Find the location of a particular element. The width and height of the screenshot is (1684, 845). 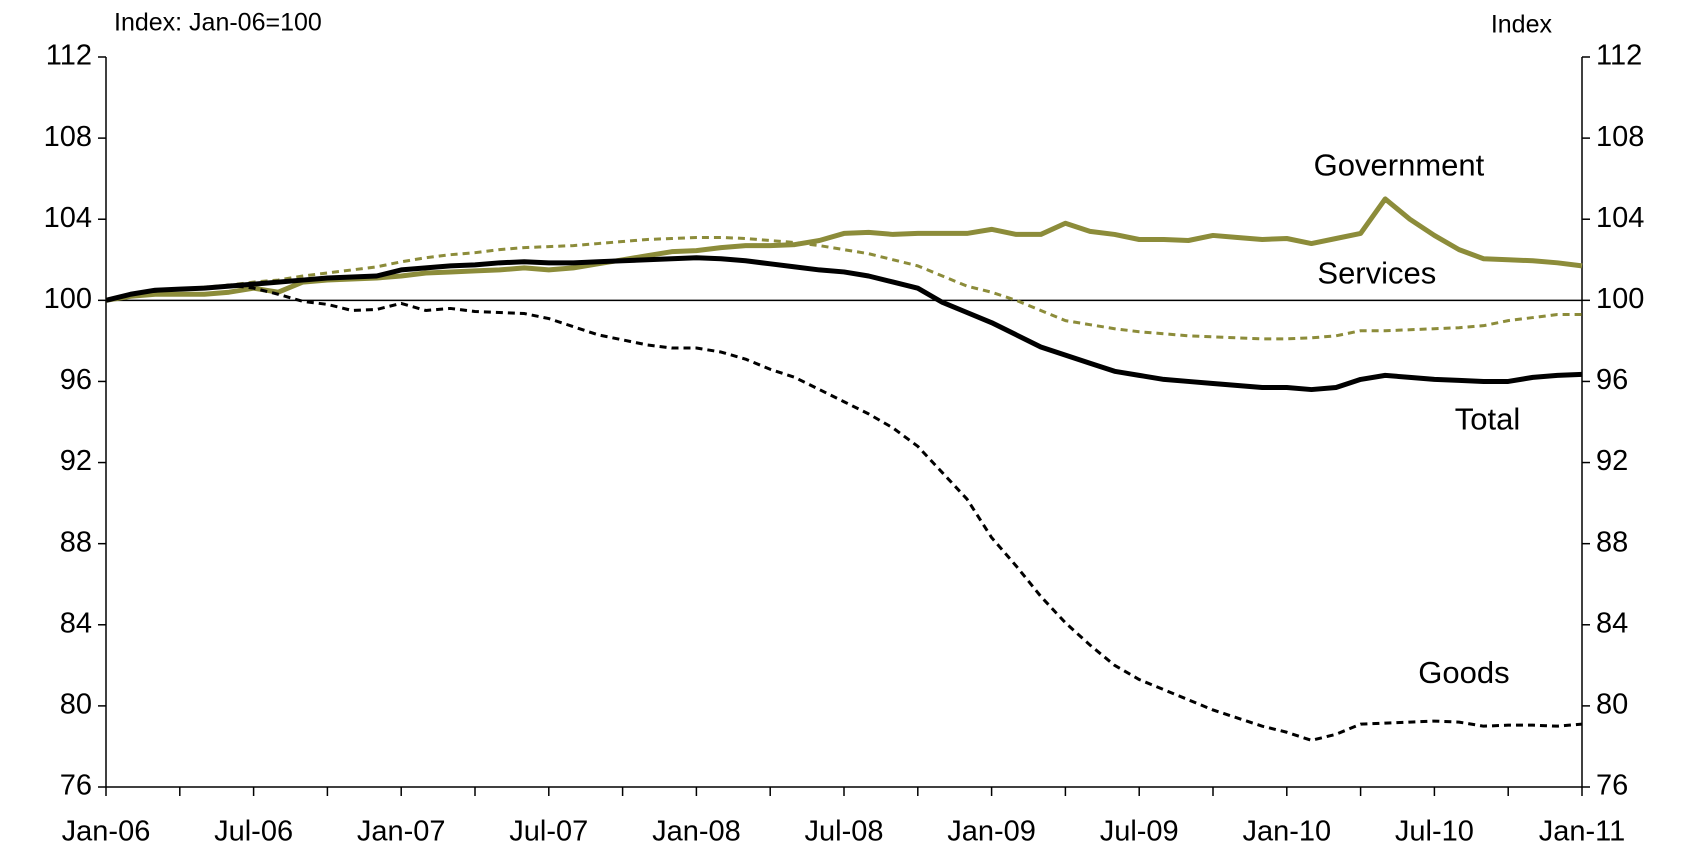

x-tick-label: Jan-07 is located at coordinates (401, 830).